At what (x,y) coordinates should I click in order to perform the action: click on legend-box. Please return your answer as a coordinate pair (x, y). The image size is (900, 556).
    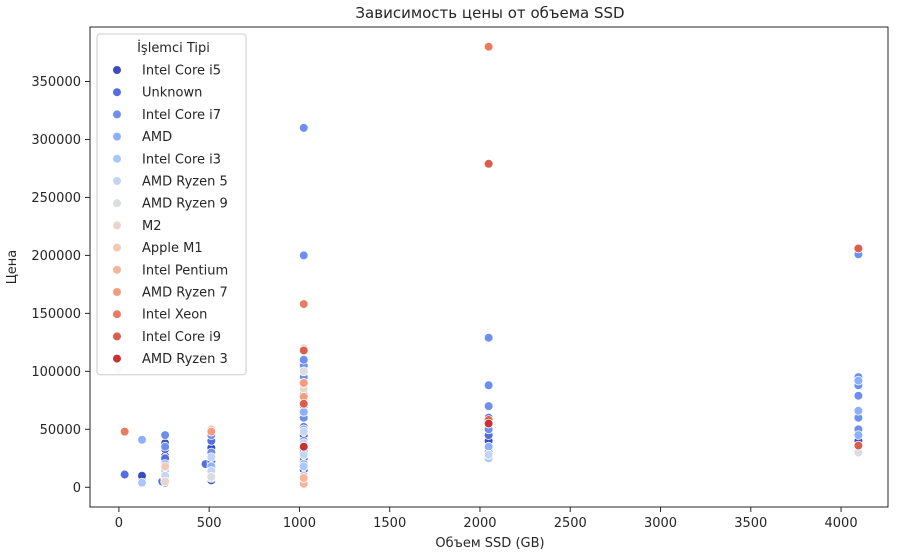
    Looking at the image, I should click on (171, 204).